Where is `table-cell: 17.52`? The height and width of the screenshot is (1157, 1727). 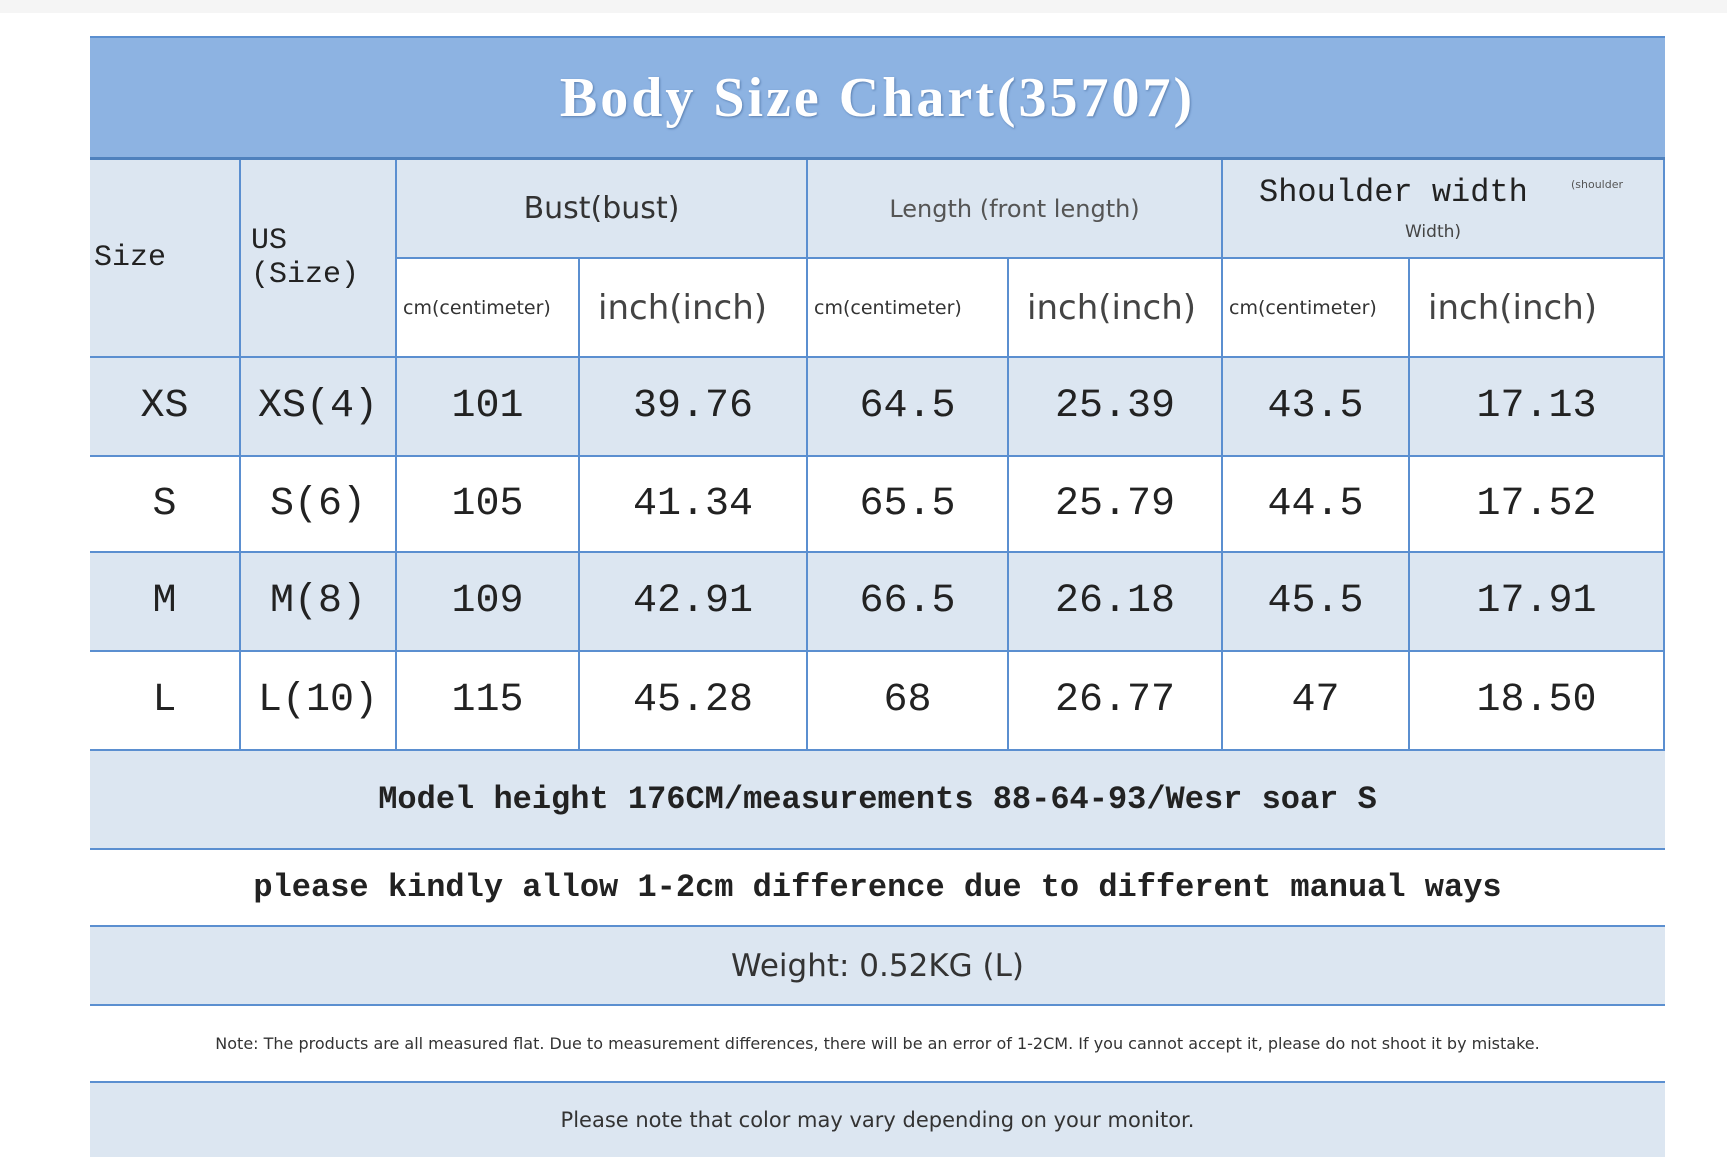
table-cell: 17.52 is located at coordinates (1537, 505).